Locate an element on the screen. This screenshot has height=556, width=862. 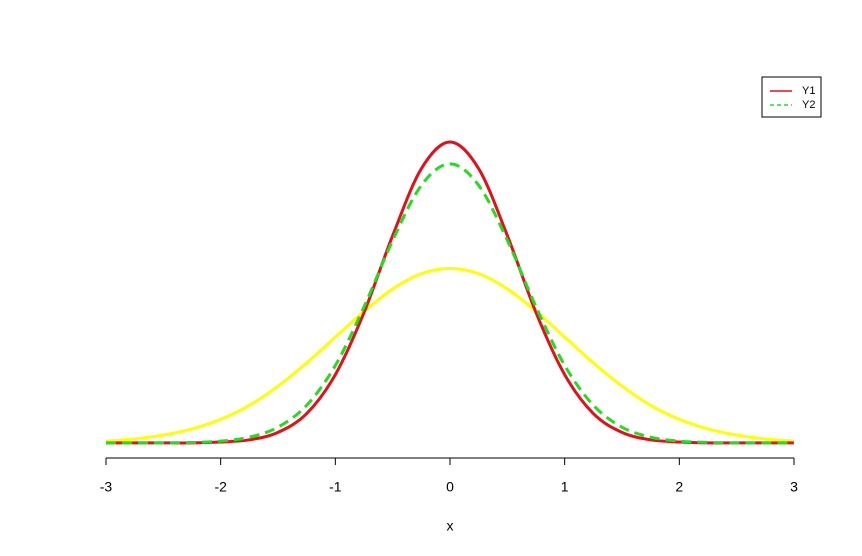
x-tick-label: 0 is located at coordinates (450, 487).